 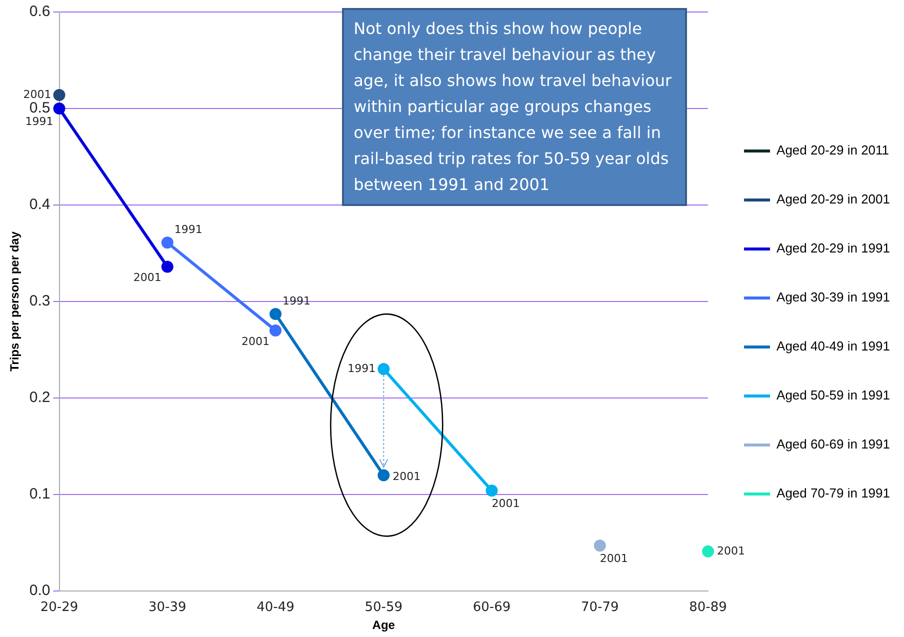 I want to click on x-tick-label: 70-79, so click(x=600, y=608).